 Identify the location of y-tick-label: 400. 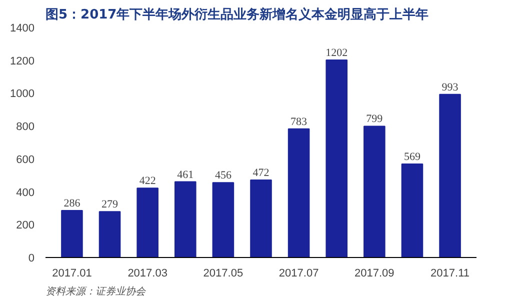
(25, 192).